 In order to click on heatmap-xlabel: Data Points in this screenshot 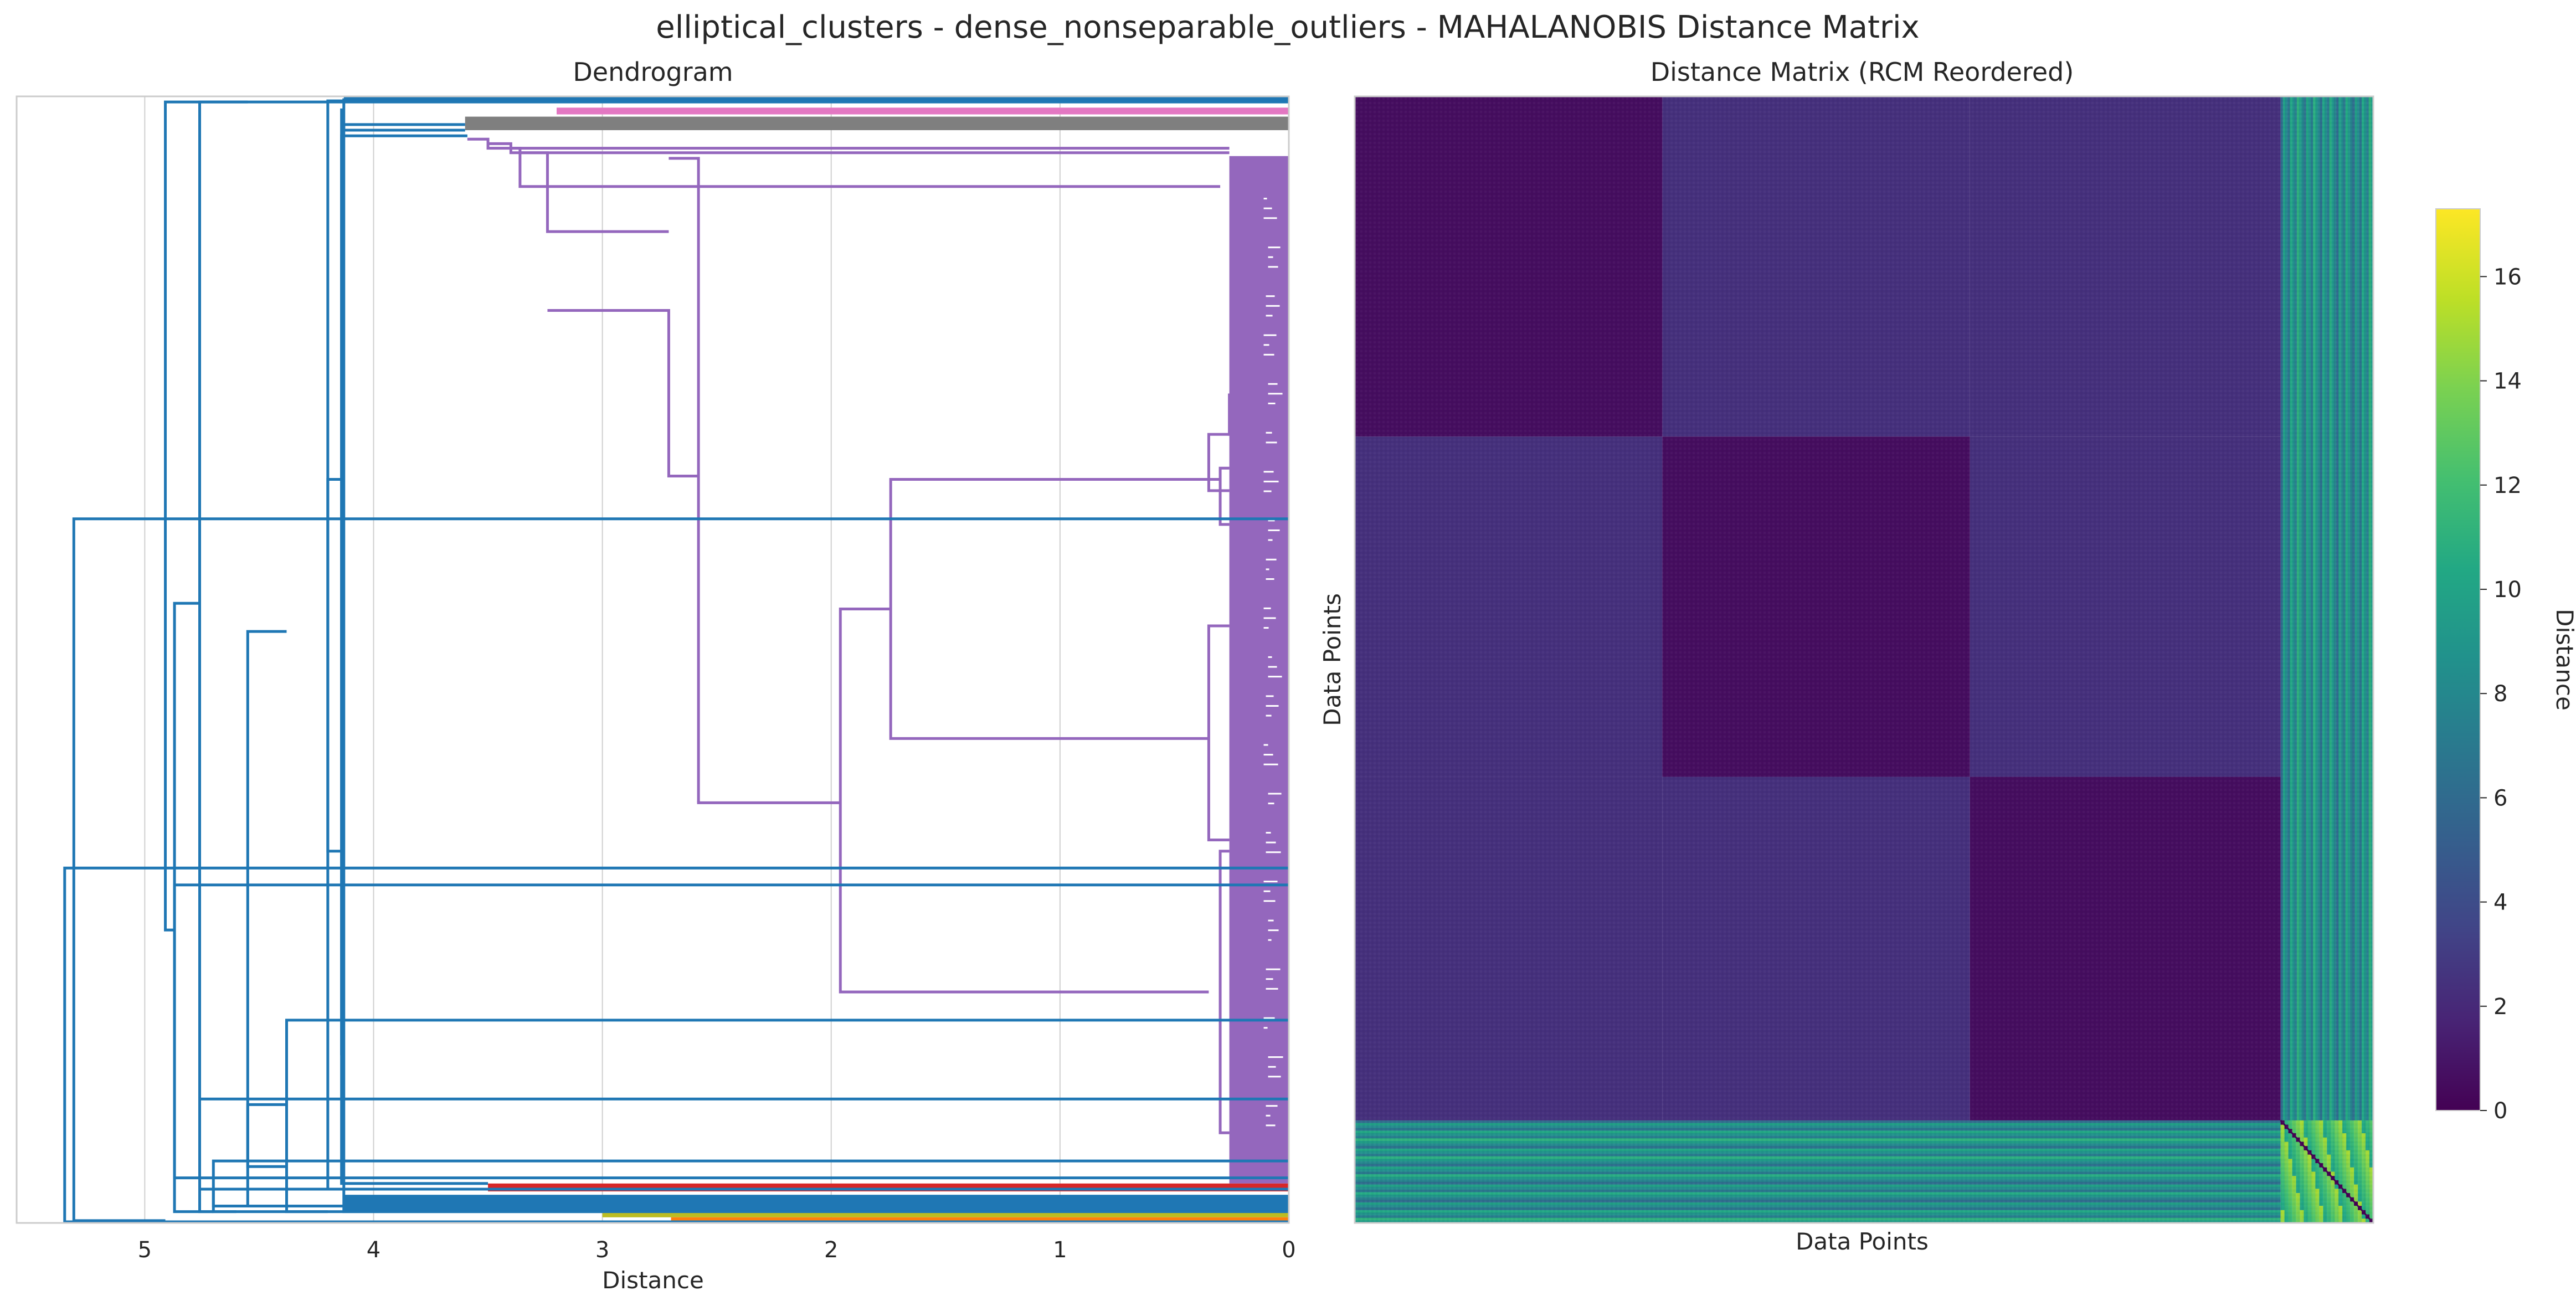, I will do `click(1862, 1241)`.